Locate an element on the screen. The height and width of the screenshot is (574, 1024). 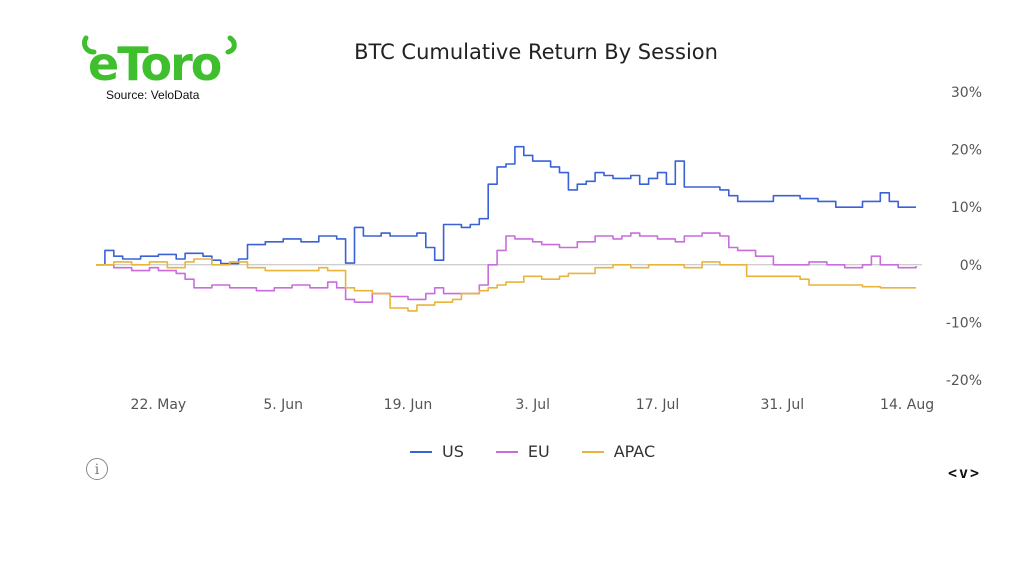
legend: US EU APAC is located at coordinates (532, 451).